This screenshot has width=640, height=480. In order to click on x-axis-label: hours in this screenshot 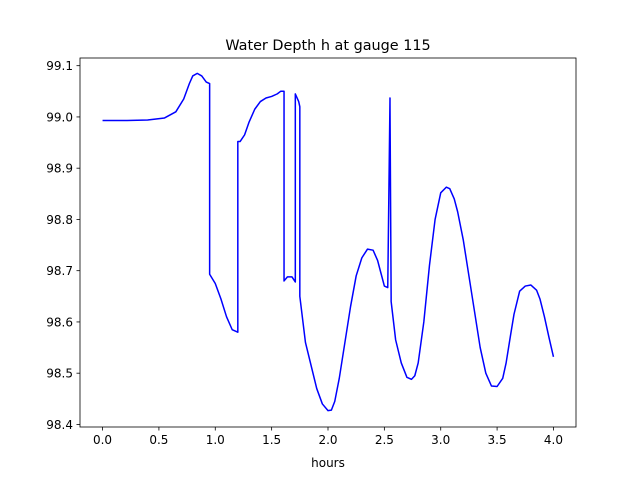, I will do `click(328, 463)`.